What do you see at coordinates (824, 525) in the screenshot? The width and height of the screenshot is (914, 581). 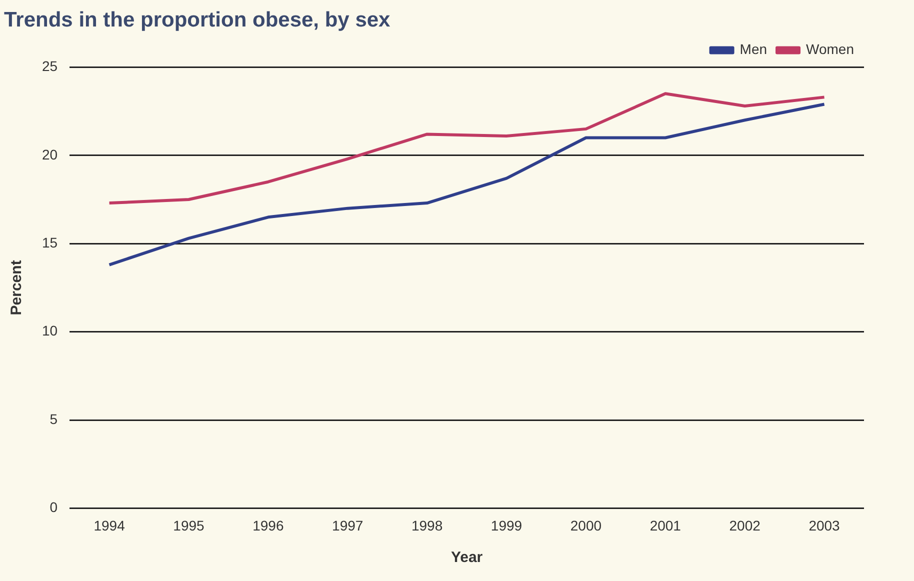 I see `x-tick-label: 2003` at bounding box center [824, 525].